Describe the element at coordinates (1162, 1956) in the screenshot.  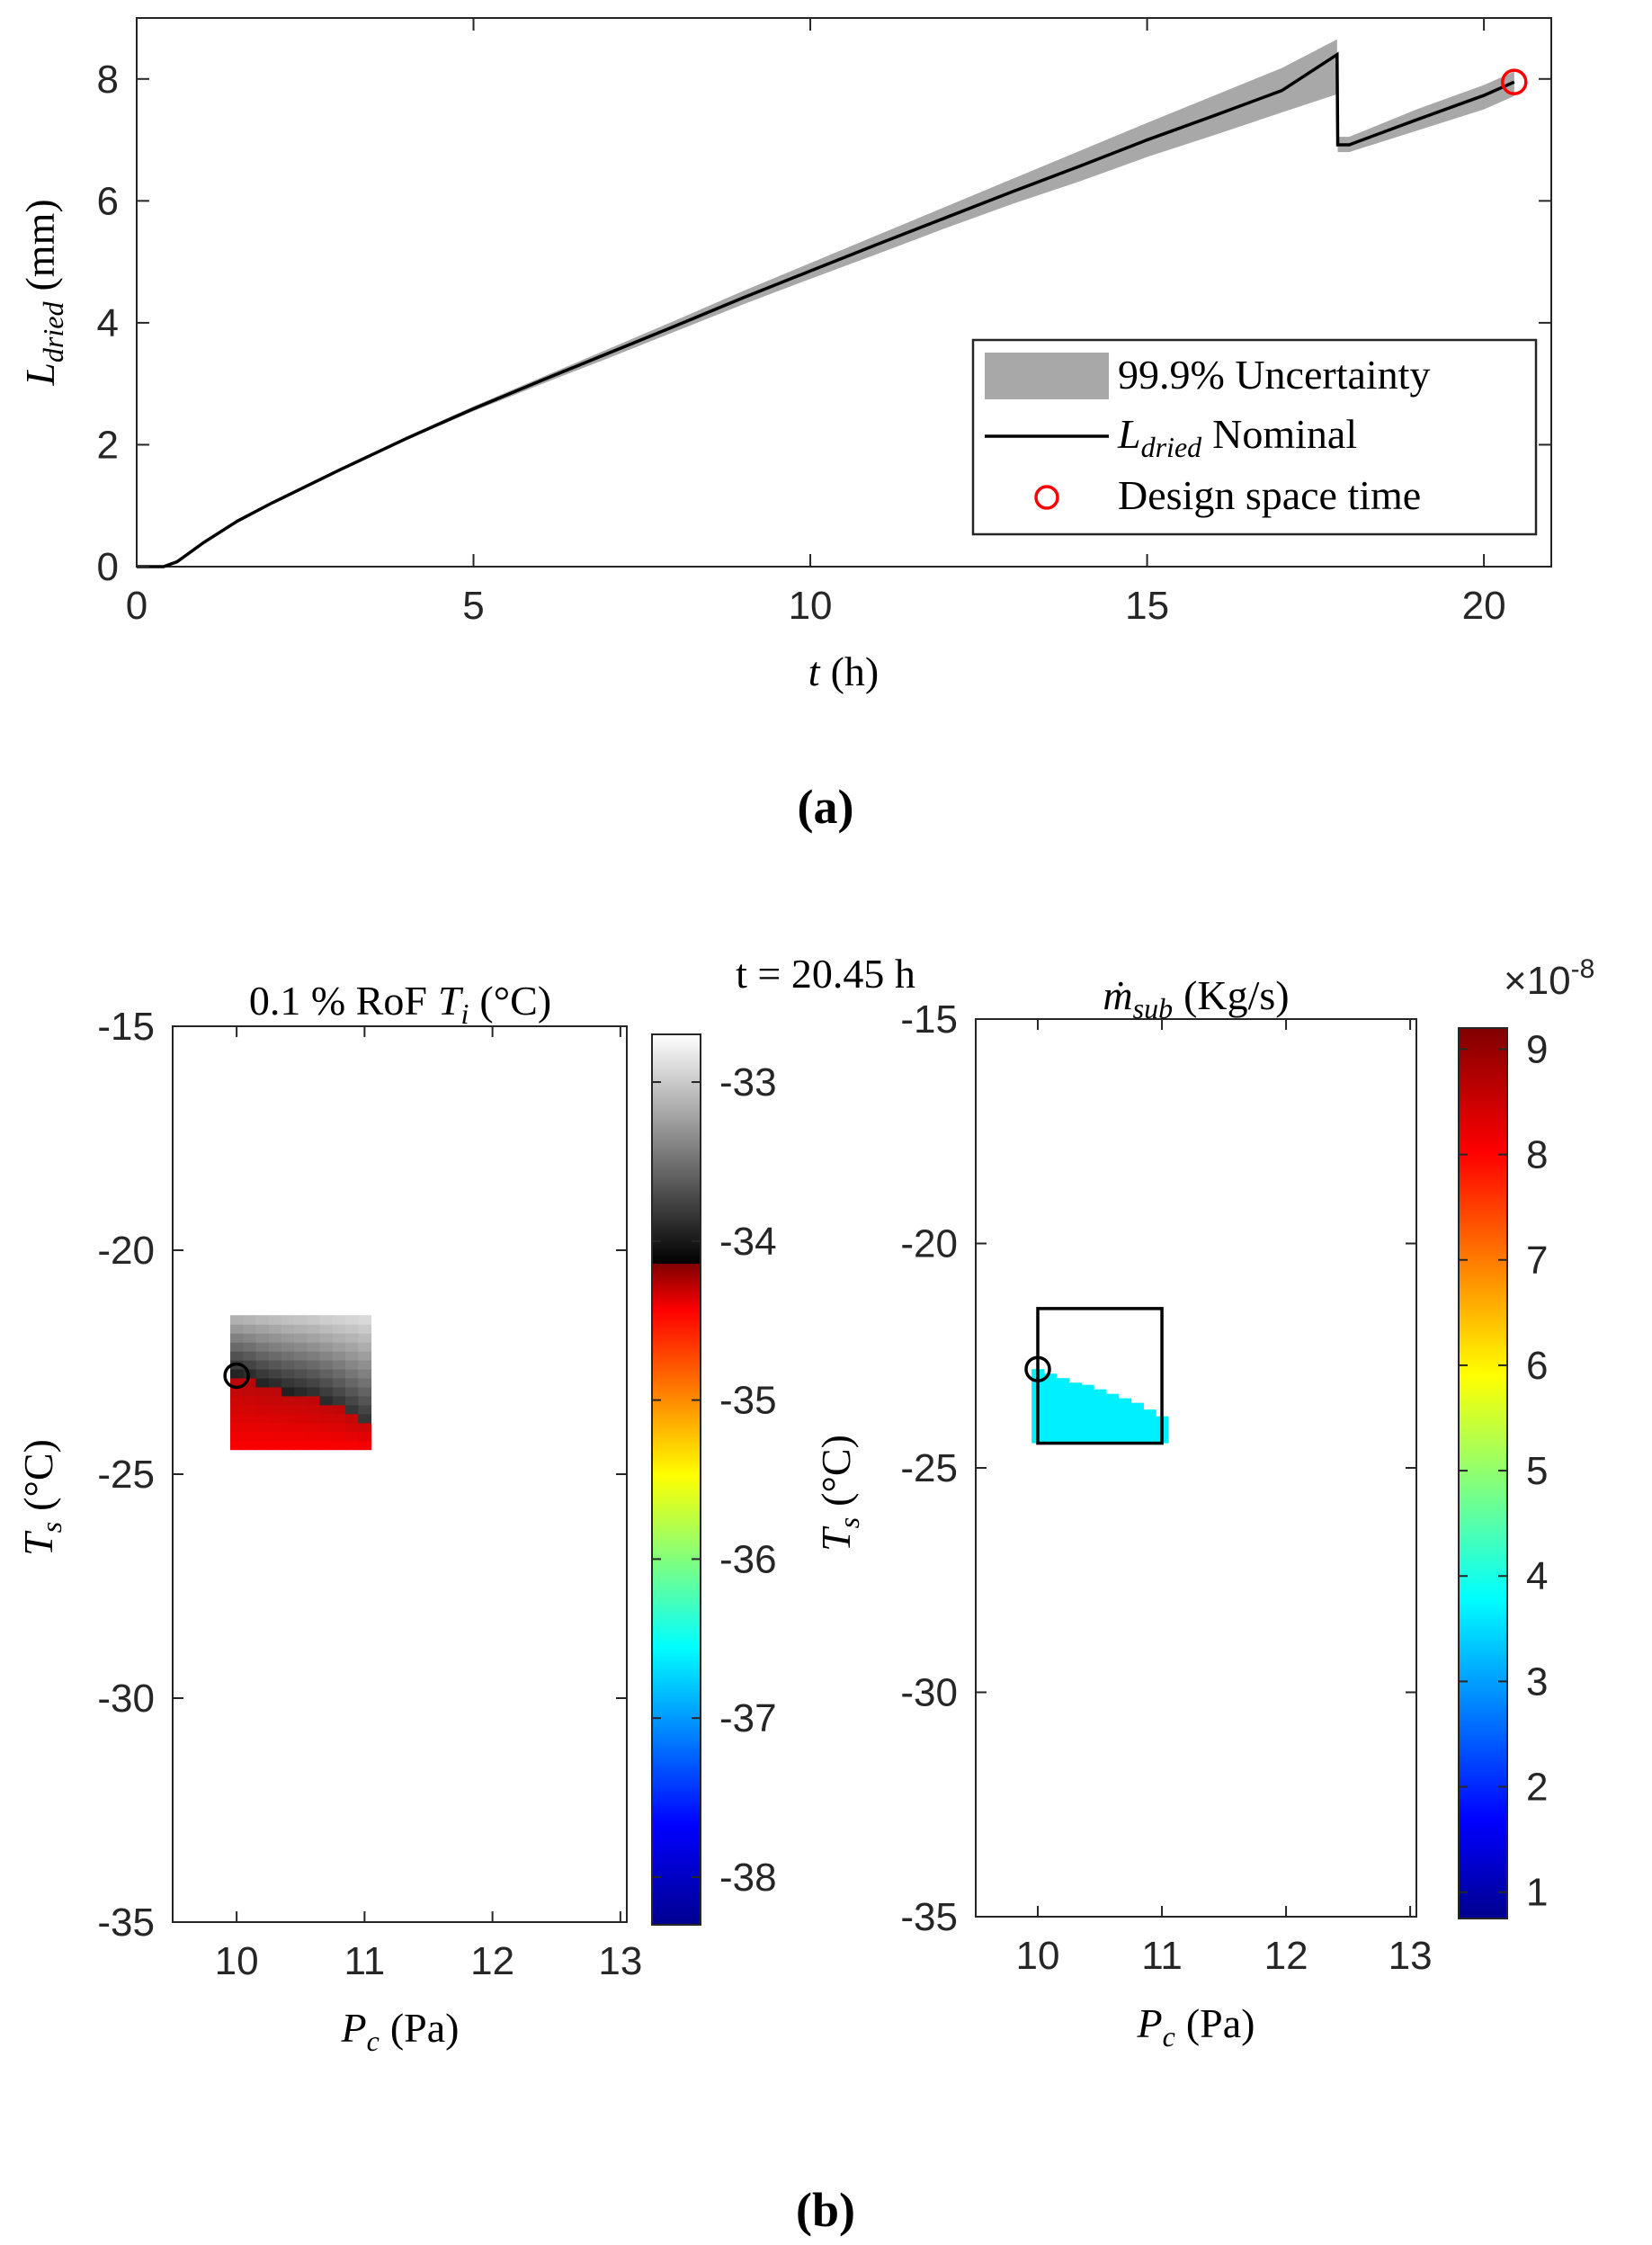
I see `x-tick-label: 11` at that location.